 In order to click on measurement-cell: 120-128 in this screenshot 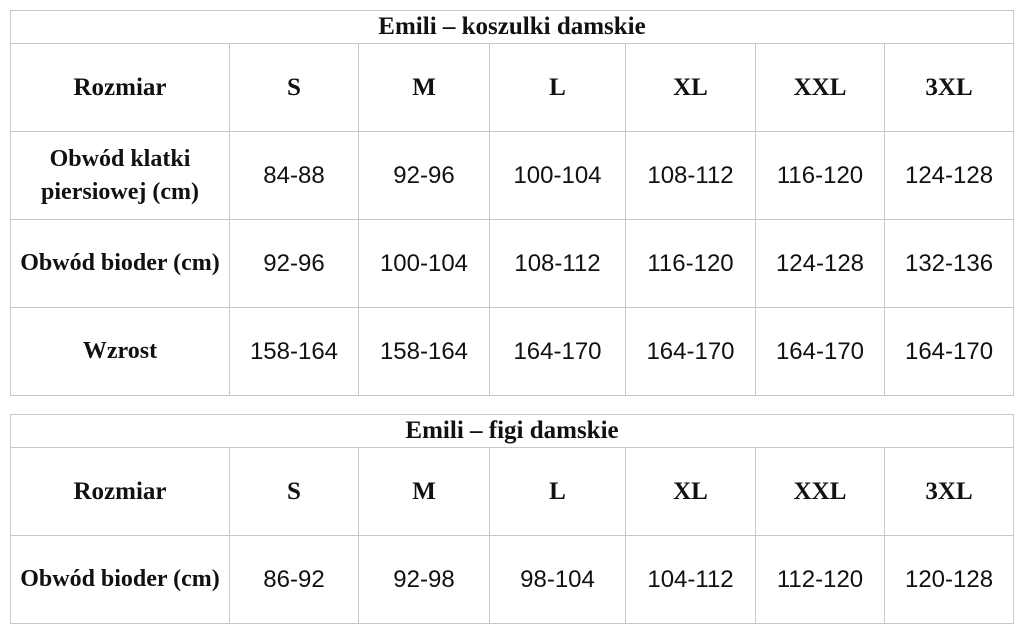, I will do `click(949, 579)`.